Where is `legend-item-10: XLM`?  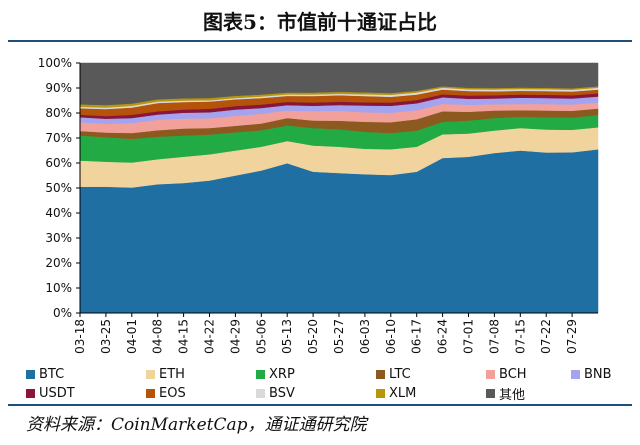
legend-item-10: XLM is located at coordinates (396, 393).